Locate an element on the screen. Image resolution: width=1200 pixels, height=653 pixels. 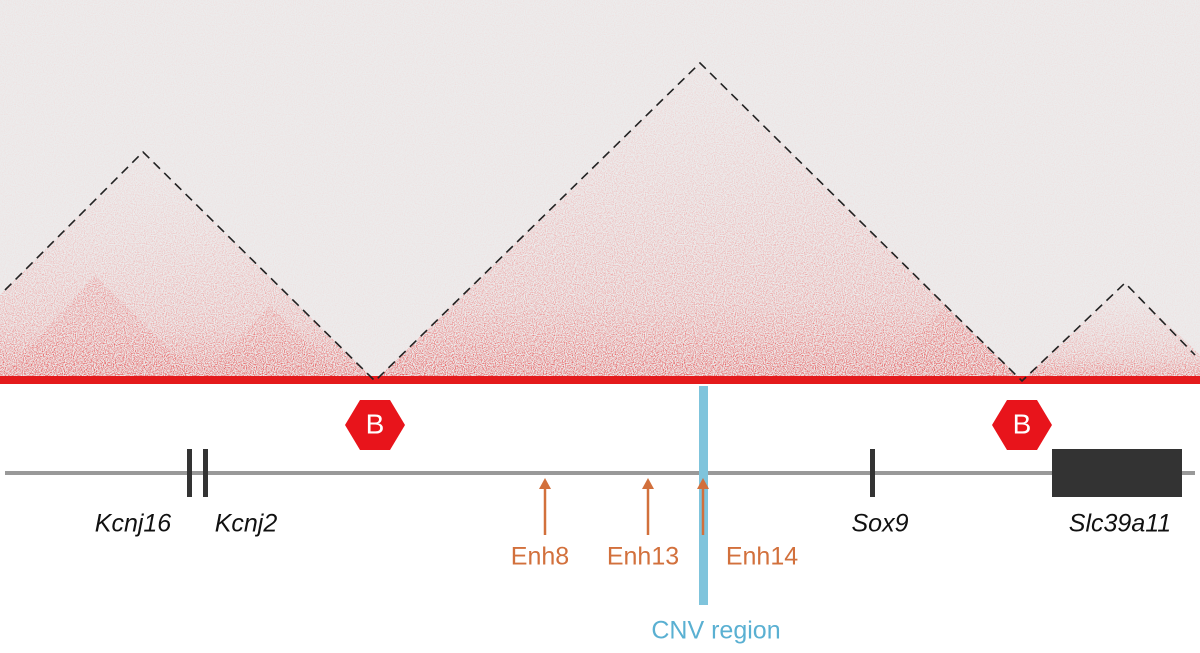
enhancer-label: Enh13 is located at coordinates (643, 557).